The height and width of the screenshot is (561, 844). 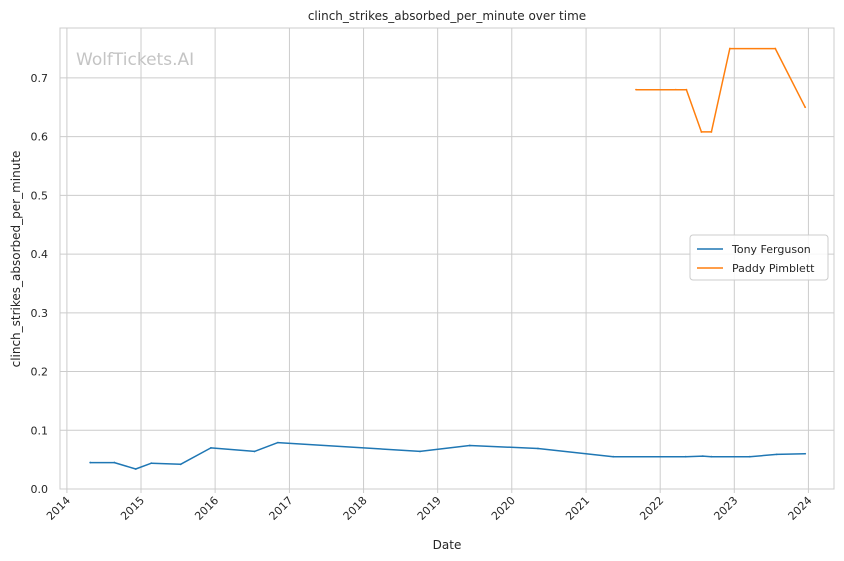 What do you see at coordinates (135, 60) in the screenshot?
I see `watermark-text: WolfTickets.AI` at bounding box center [135, 60].